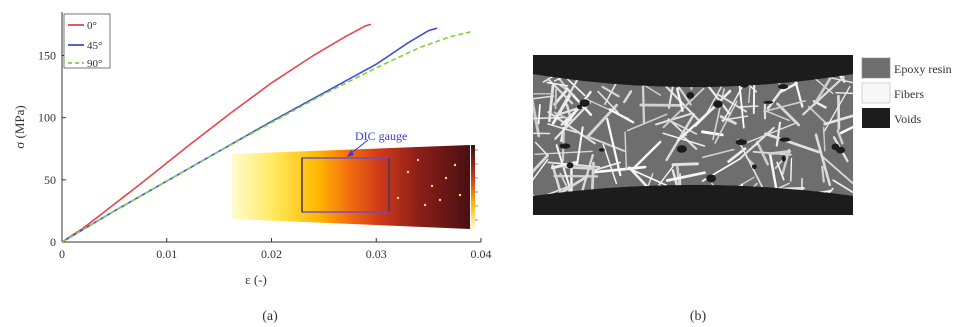 This screenshot has width=976, height=327. Describe the element at coordinates (429, 182) in the screenshot. I see `void-hotspots` at that location.